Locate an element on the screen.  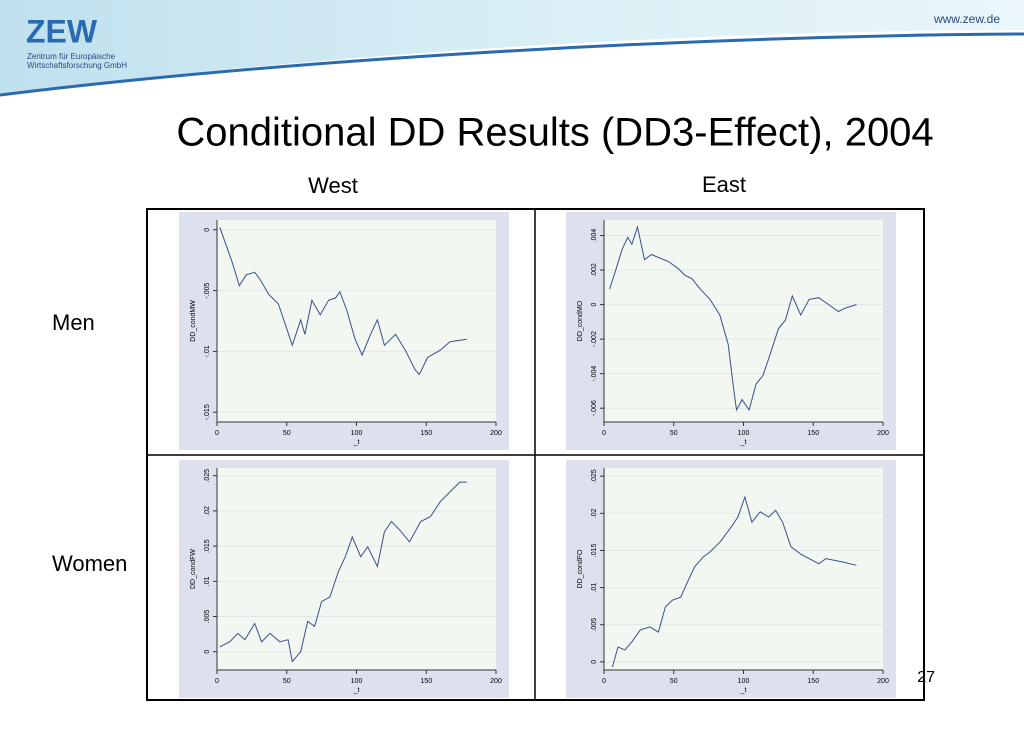
org-line: Zentrum für Europäische is located at coordinates (71, 56).